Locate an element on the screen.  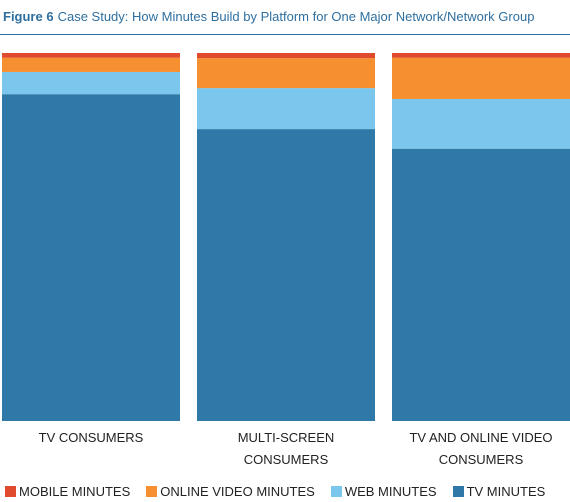
category-label-line: MULTI-SCREEN is located at coordinates (286, 437).